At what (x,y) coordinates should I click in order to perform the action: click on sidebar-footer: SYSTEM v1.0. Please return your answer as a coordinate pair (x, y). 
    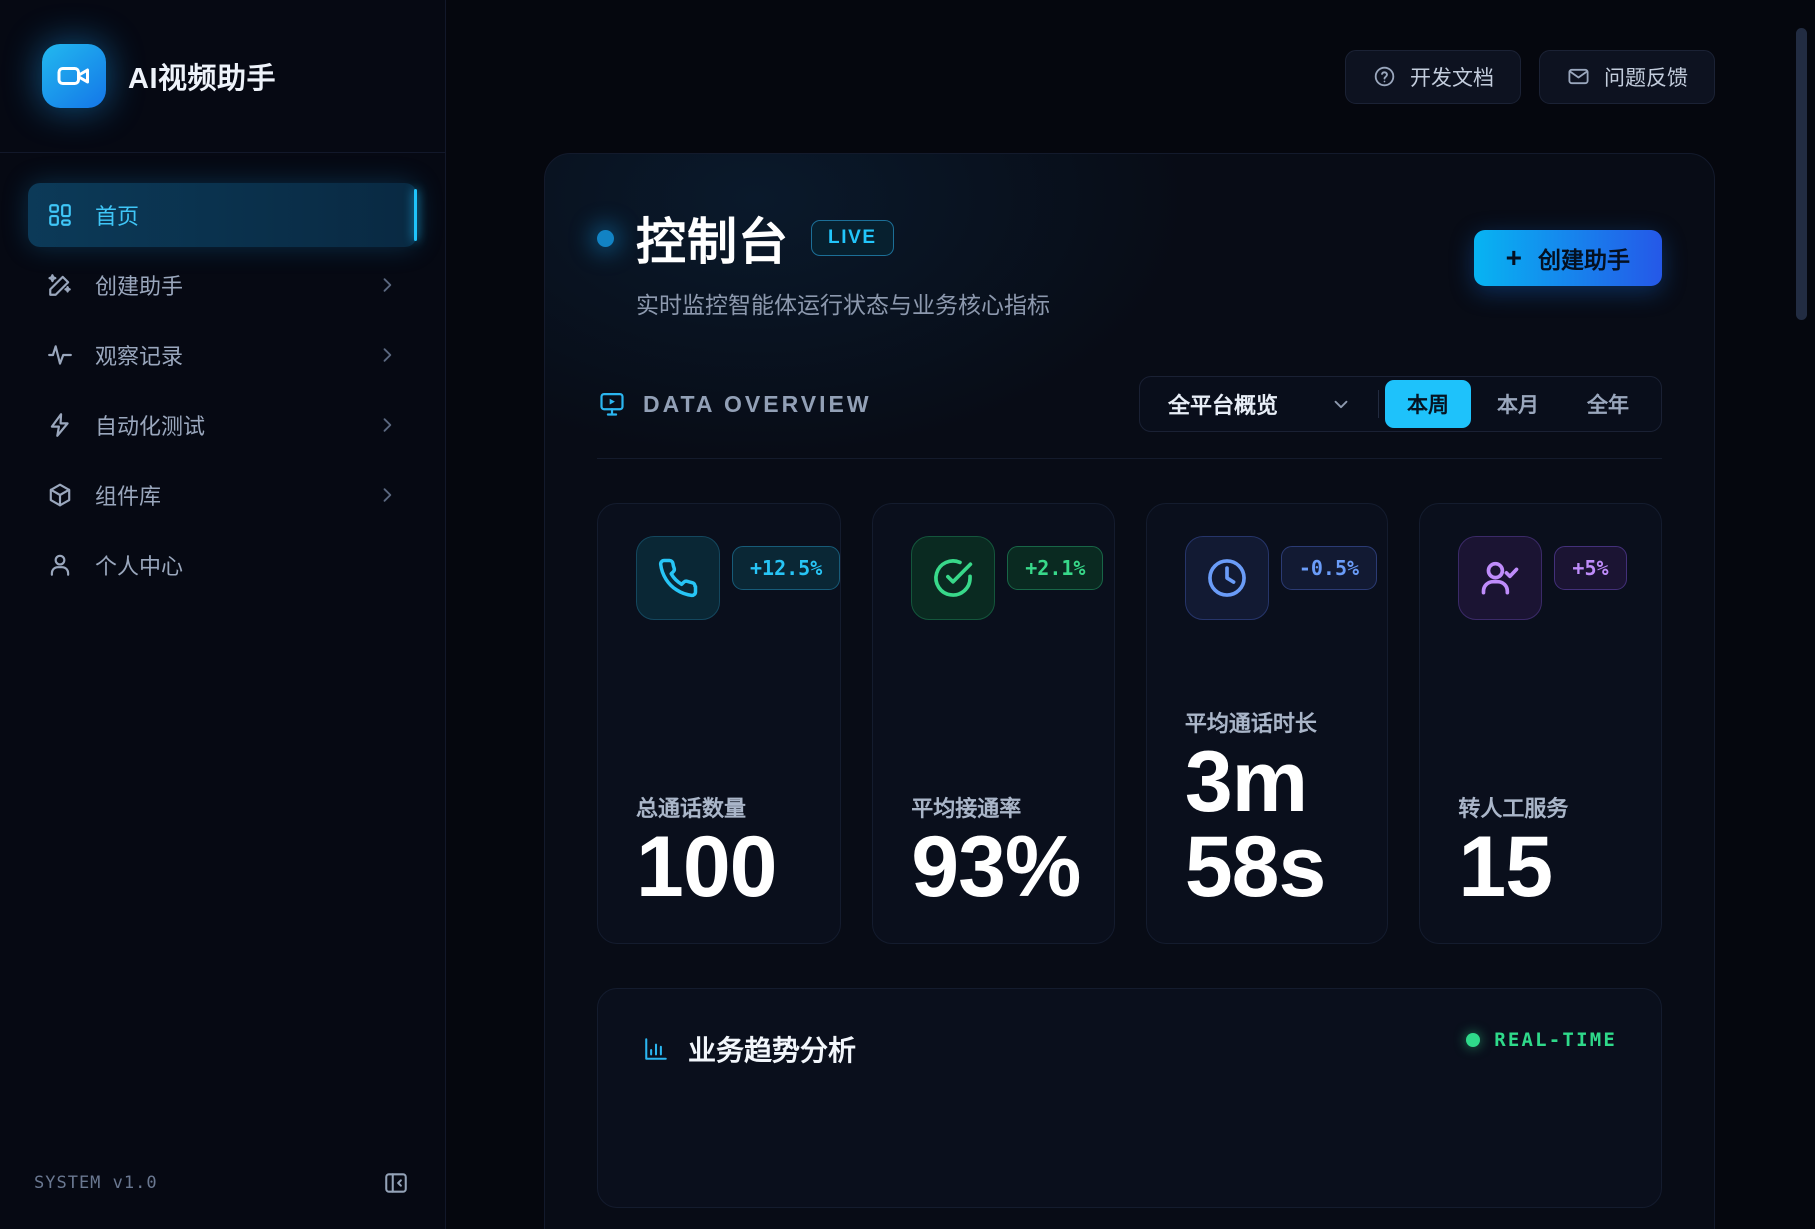
    Looking at the image, I should click on (222, 1183).